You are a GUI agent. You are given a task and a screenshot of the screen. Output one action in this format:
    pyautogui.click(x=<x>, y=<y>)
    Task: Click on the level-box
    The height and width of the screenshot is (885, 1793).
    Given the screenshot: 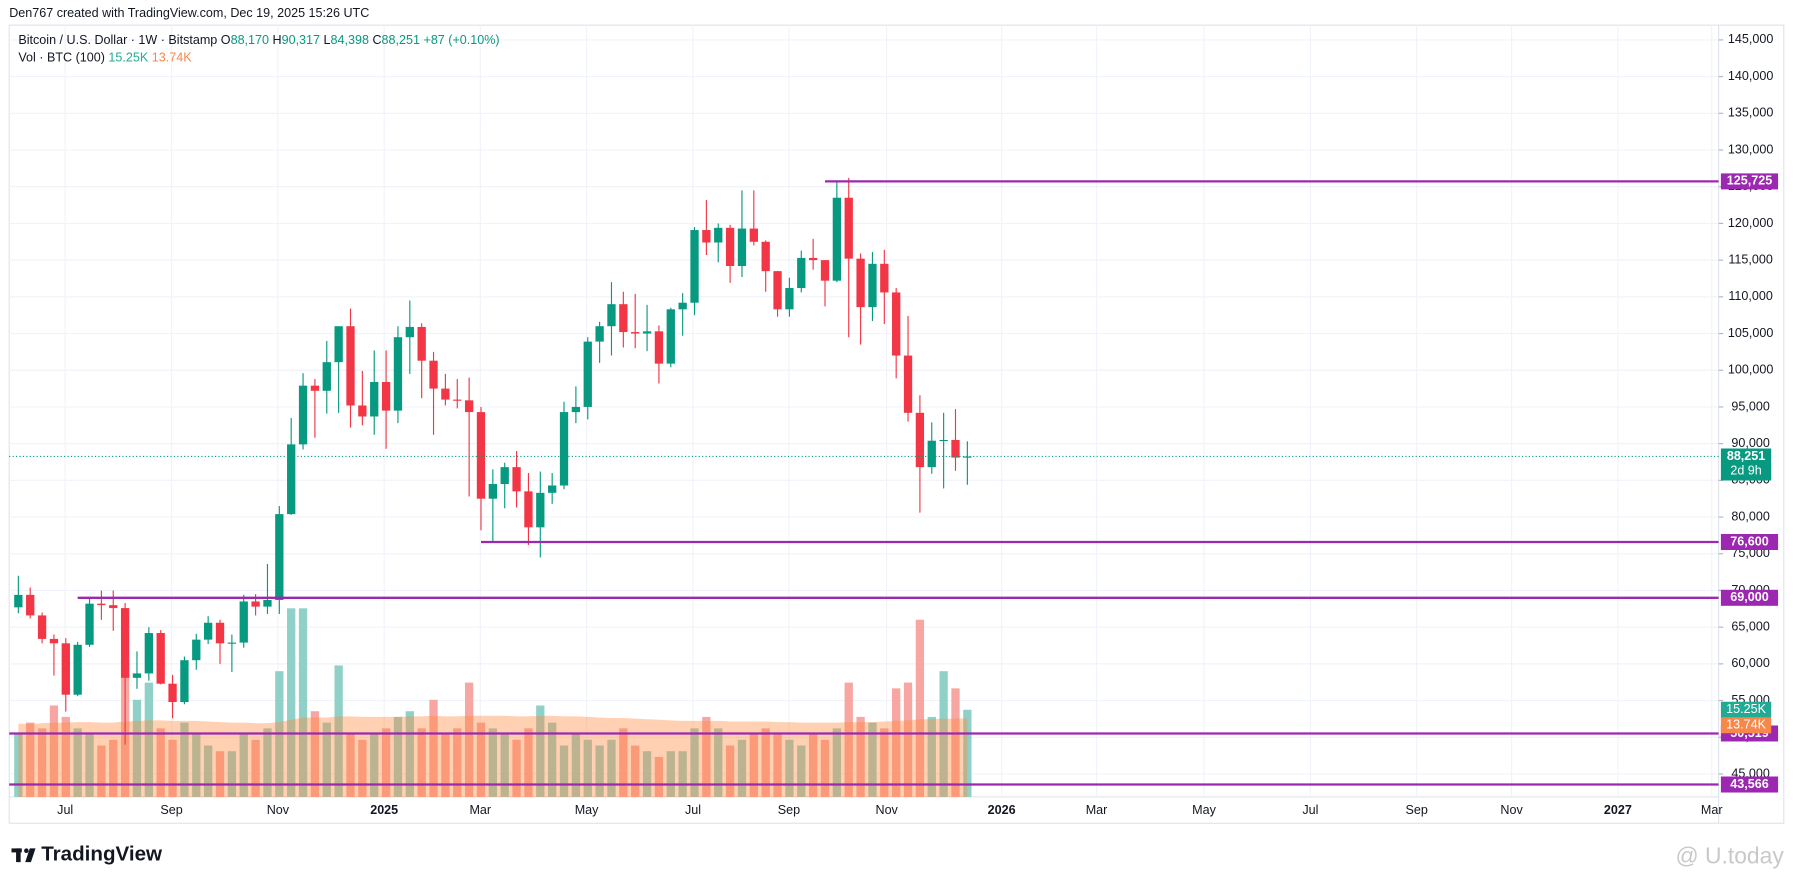 What is the action you would take?
    pyautogui.click(x=1749, y=784)
    